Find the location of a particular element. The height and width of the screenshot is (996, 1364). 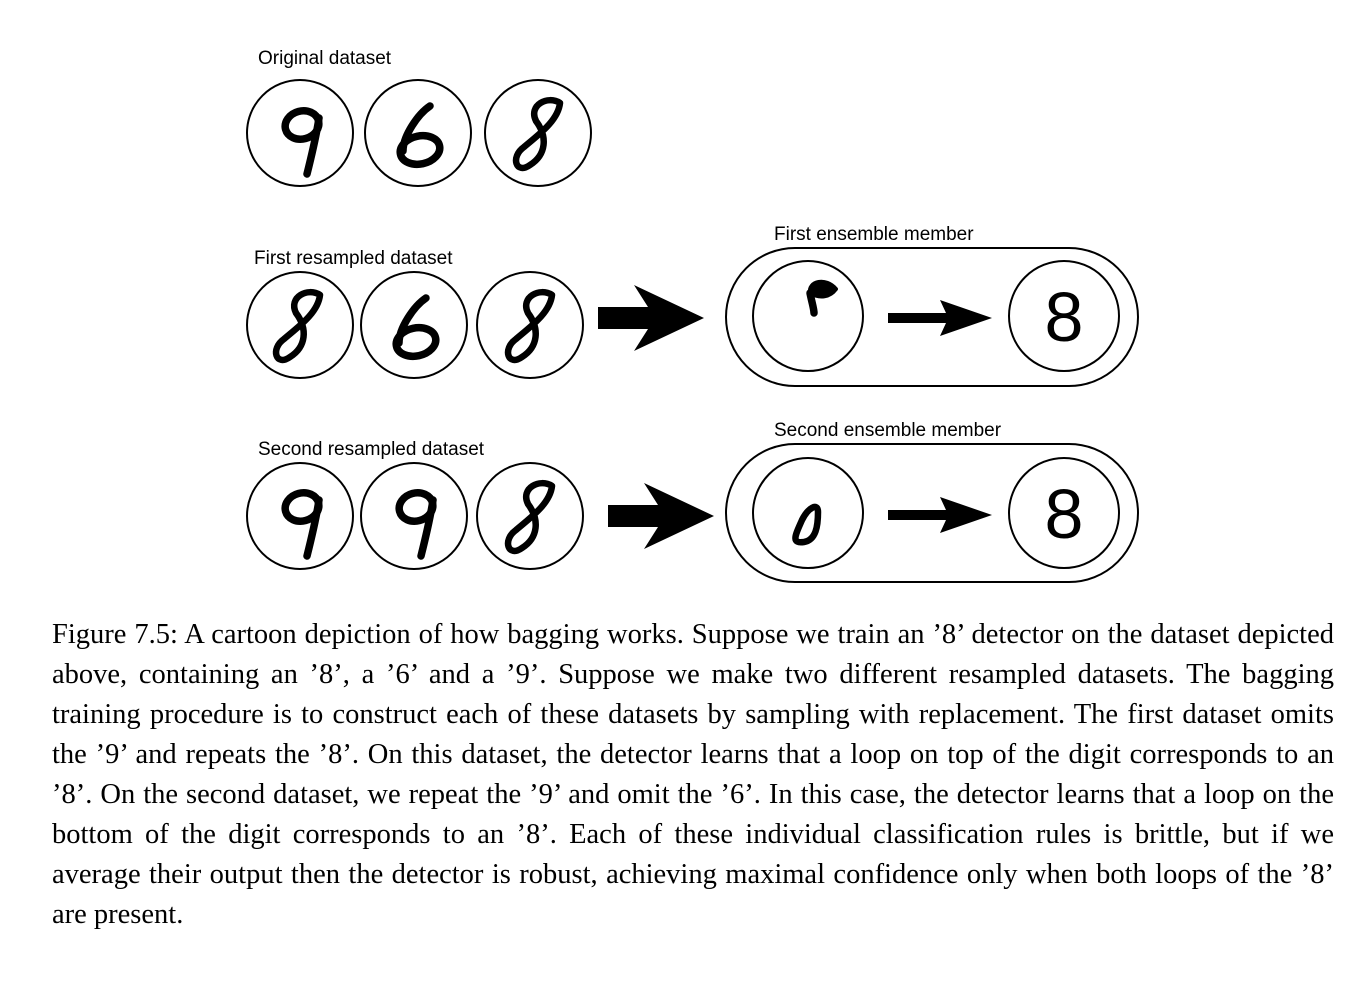

second-member-label: Second ensemble member is located at coordinates (888, 430).